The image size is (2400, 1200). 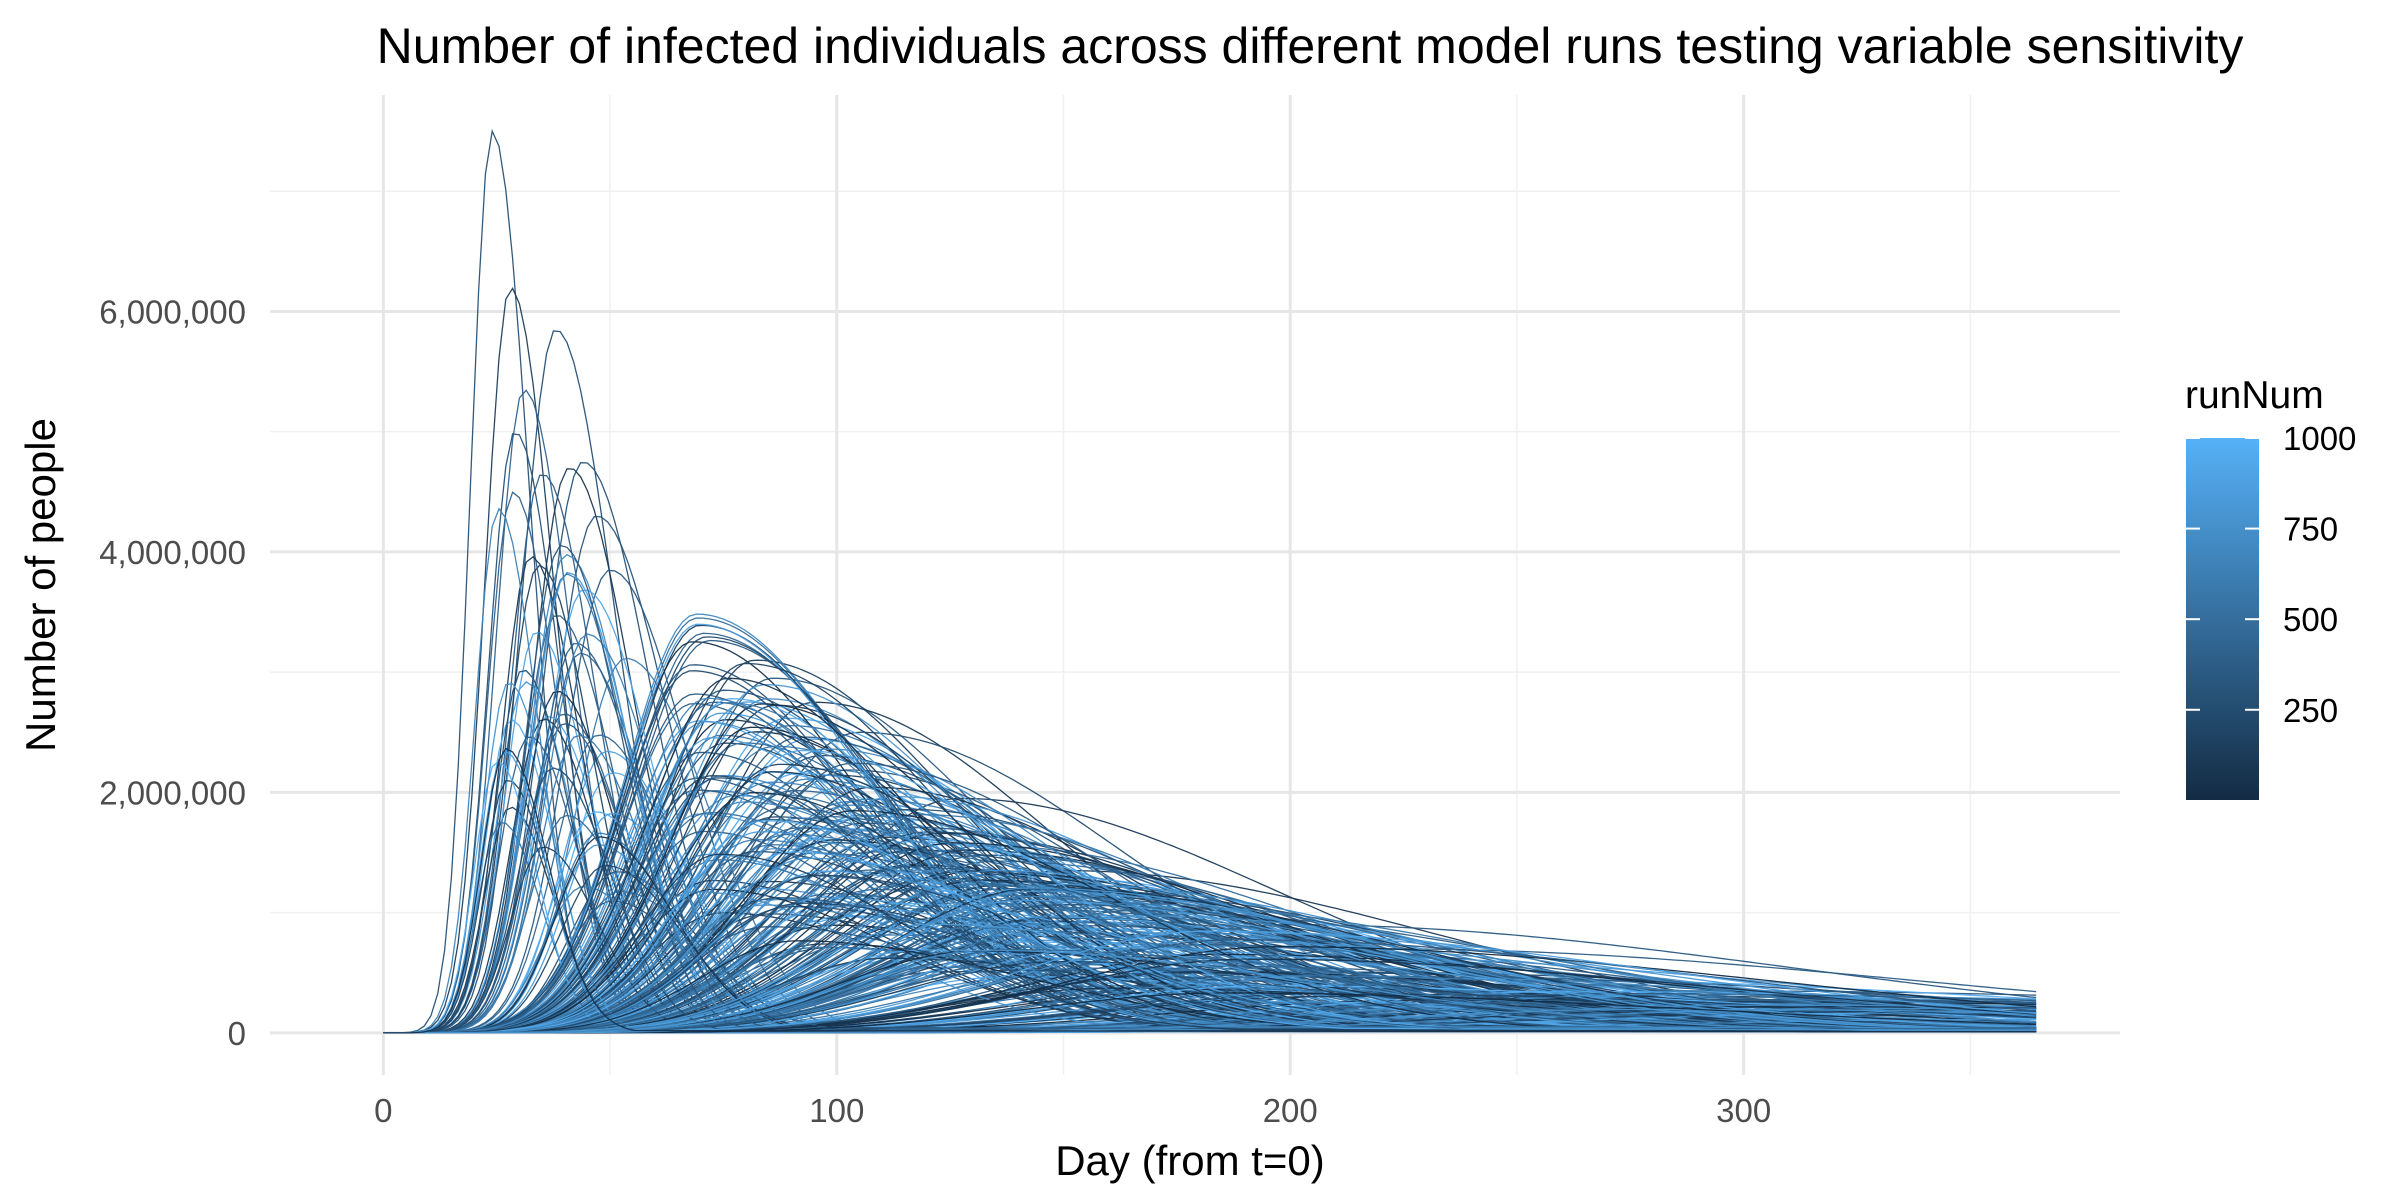 I want to click on y-tick-label: 4,000,000, so click(x=172, y=552).